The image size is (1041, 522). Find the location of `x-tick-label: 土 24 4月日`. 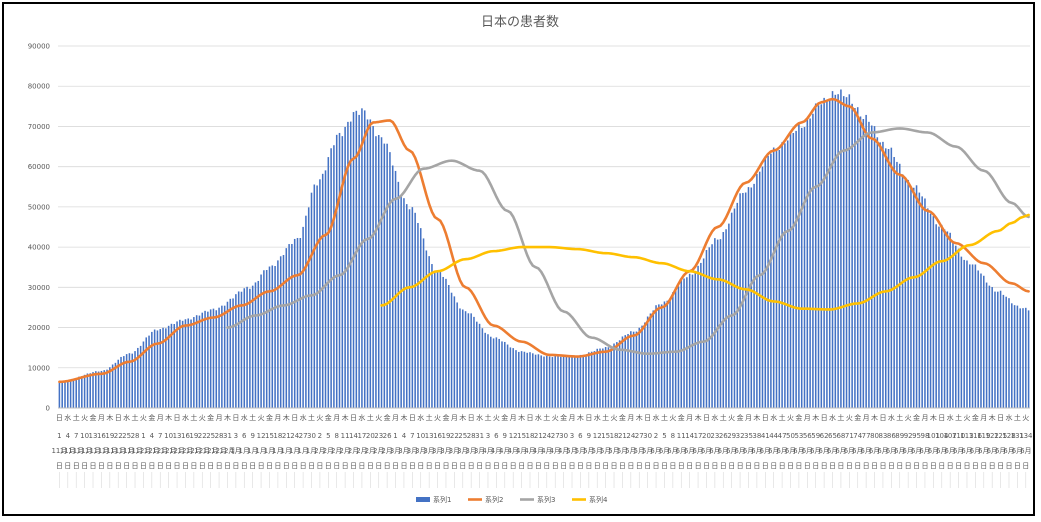

x-tick-label: 土 24 4月日 is located at coordinates (547, 450).